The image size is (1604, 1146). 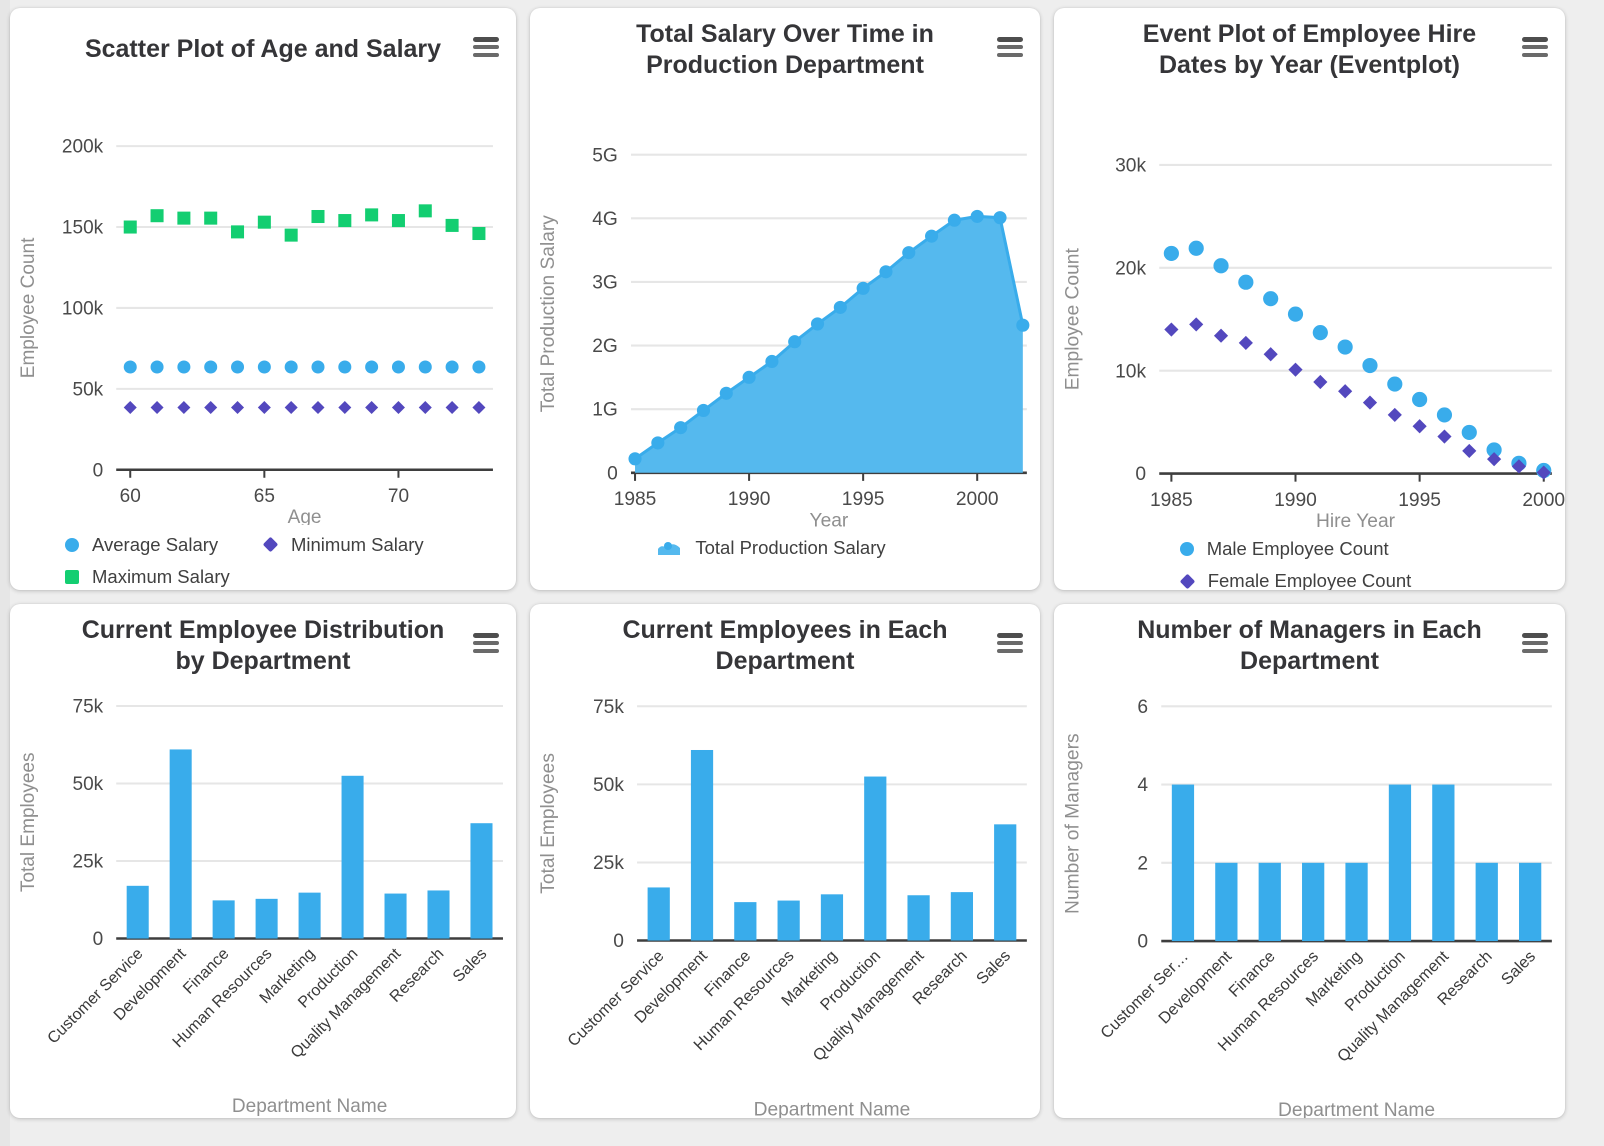 What do you see at coordinates (164, 545) in the screenshot?
I see `legend-item-average-salary: Average Salary` at bounding box center [164, 545].